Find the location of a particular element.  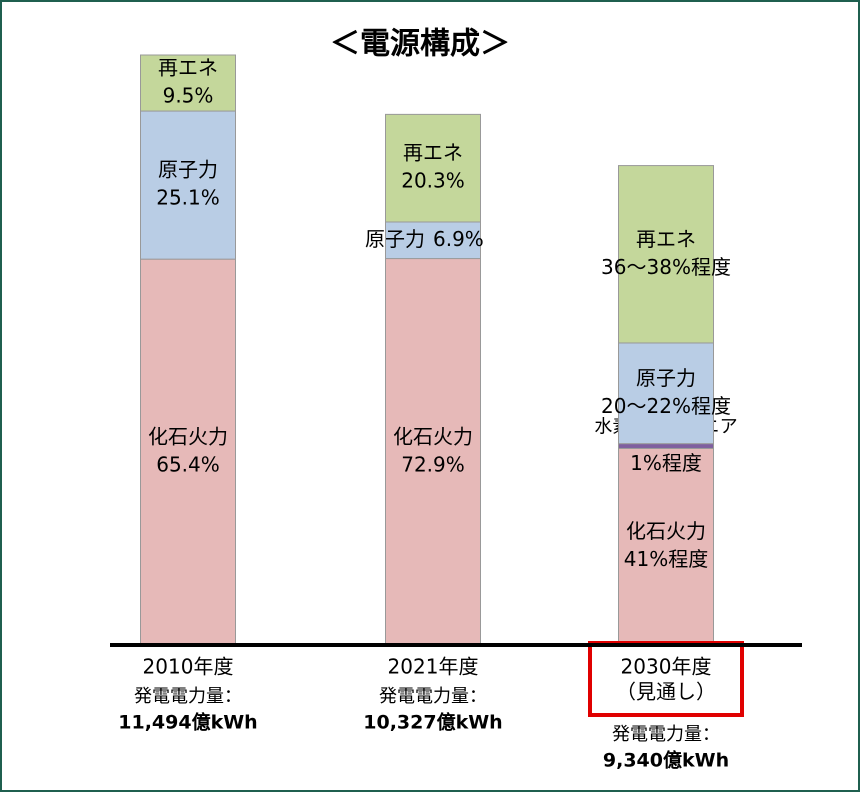

category-note: （見通し） is located at coordinates (666, 692).